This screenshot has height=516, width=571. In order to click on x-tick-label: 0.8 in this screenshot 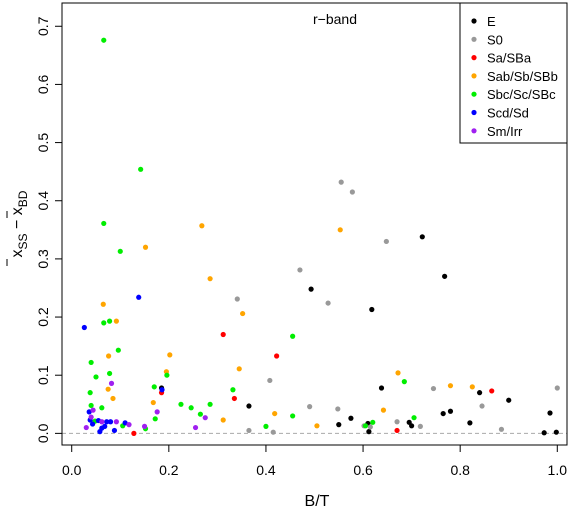, I will do `click(460, 470)`.